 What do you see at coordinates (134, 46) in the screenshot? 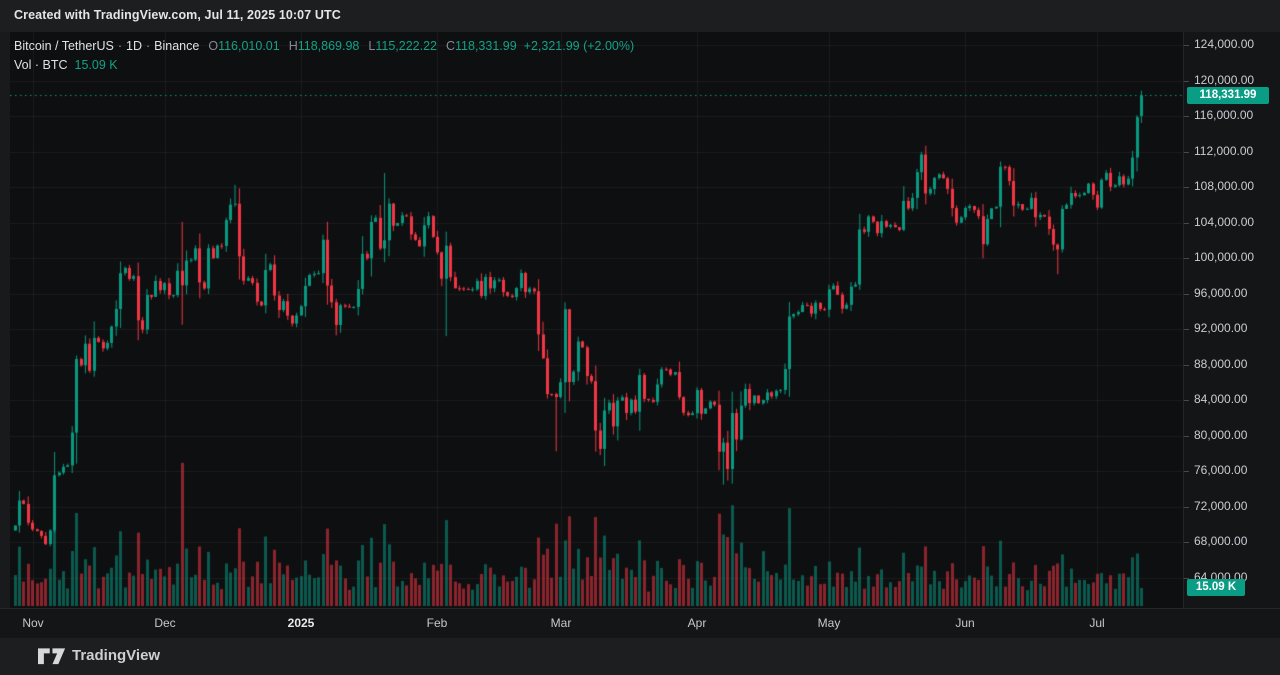
I see `interval-label: 1D` at bounding box center [134, 46].